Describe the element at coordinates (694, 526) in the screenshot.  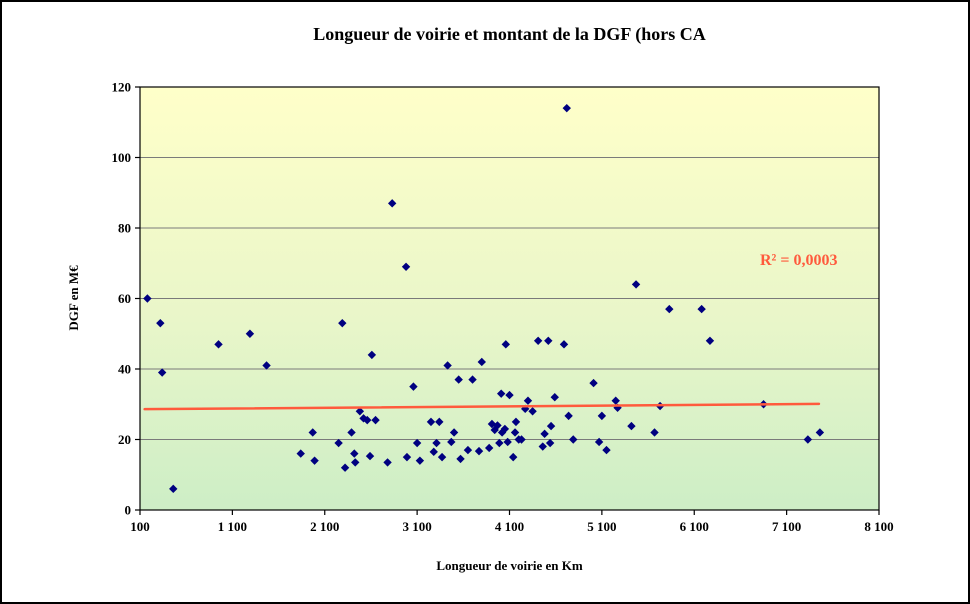
I see `x-tick-label: 6 100` at that location.